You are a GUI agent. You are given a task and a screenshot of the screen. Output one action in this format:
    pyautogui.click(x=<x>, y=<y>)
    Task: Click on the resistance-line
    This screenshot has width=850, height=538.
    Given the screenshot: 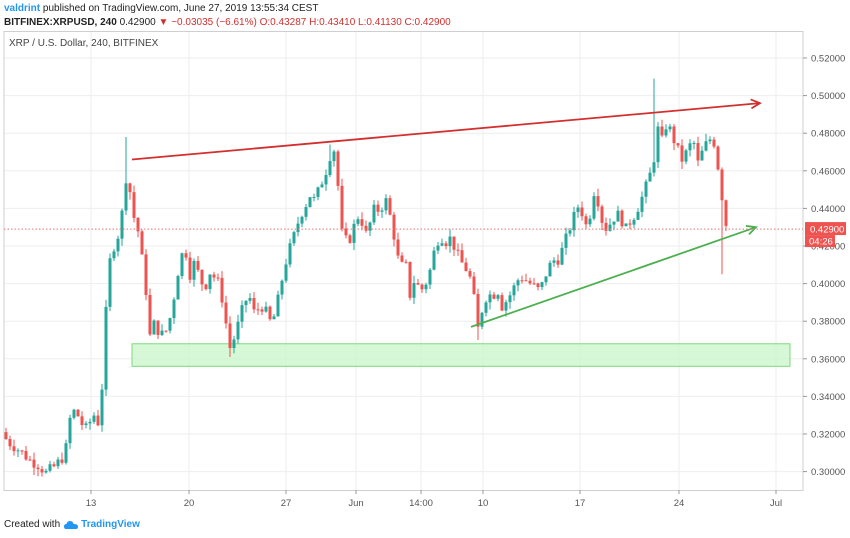 What is the action you would take?
    pyautogui.click(x=446, y=131)
    